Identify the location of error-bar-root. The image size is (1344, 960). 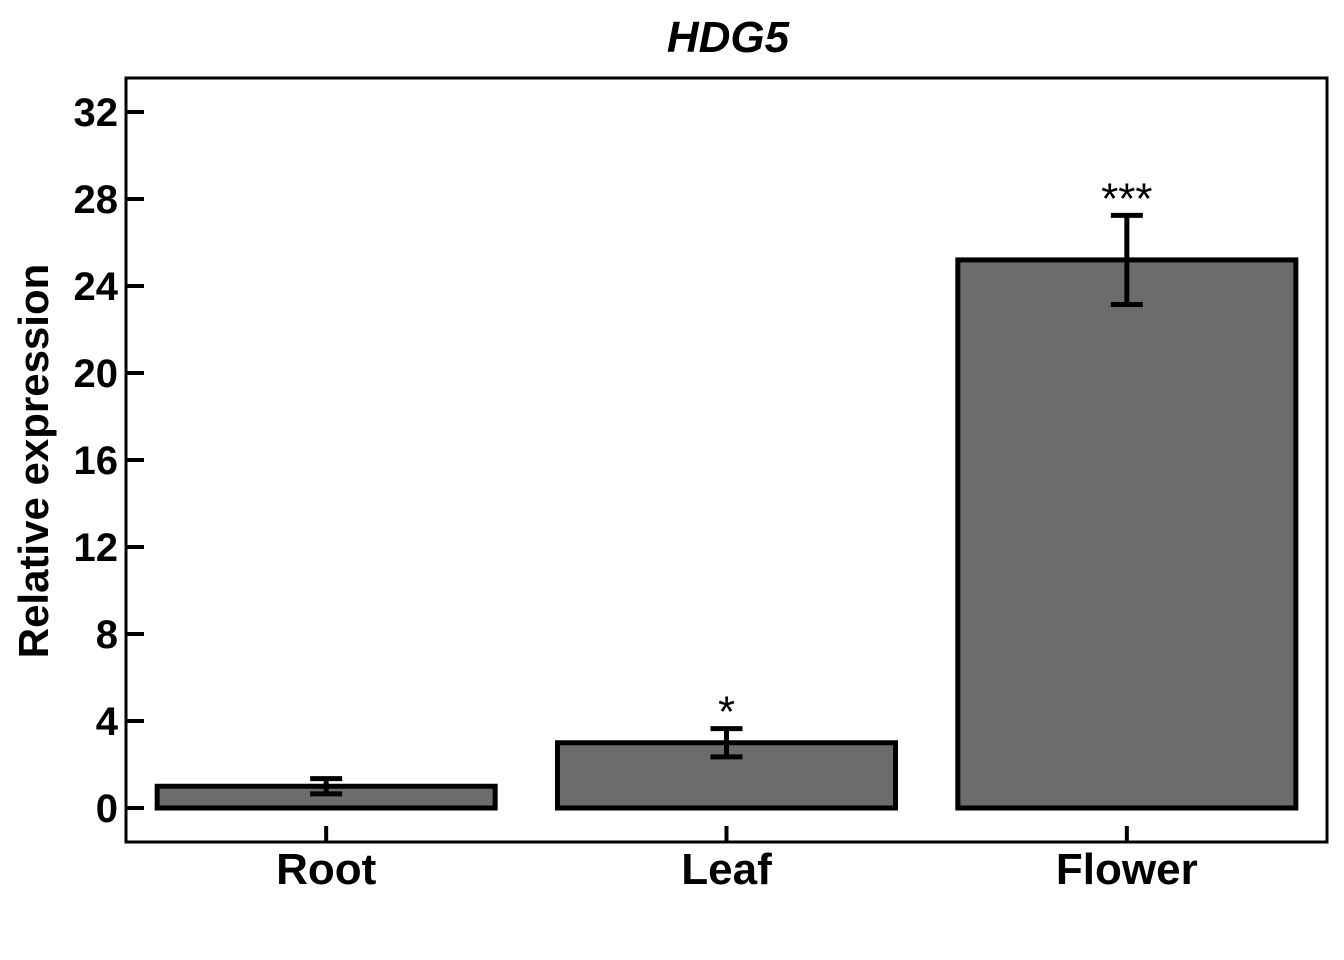
(326, 786).